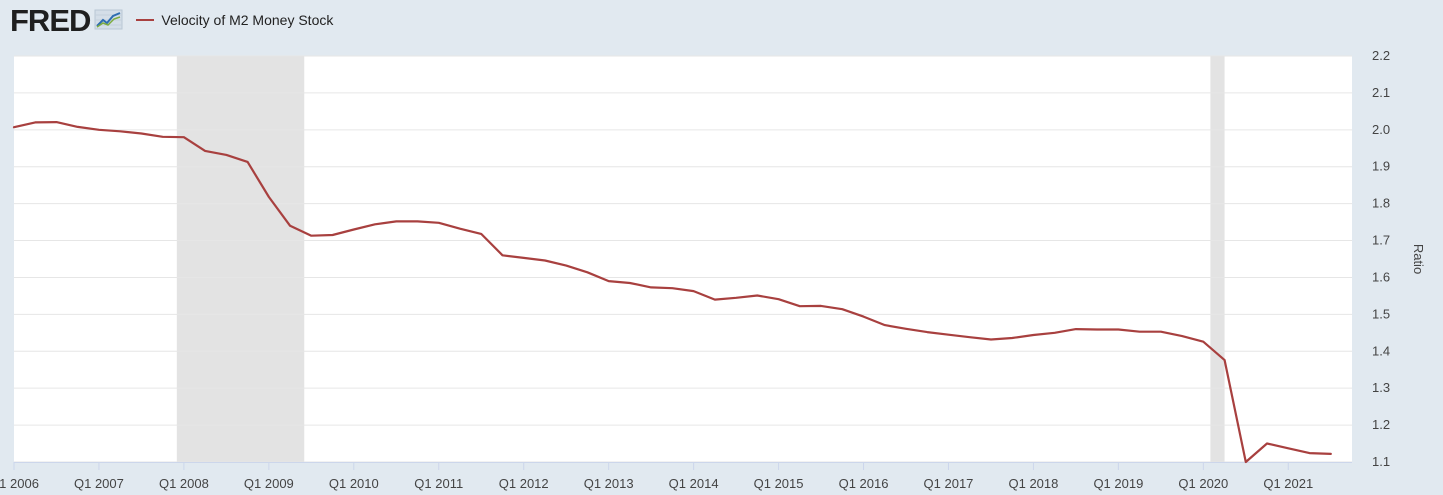 Image resolution: width=1443 pixels, height=495 pixels. I want to click on y-tick-label: 2.1, so click(1381, 92).